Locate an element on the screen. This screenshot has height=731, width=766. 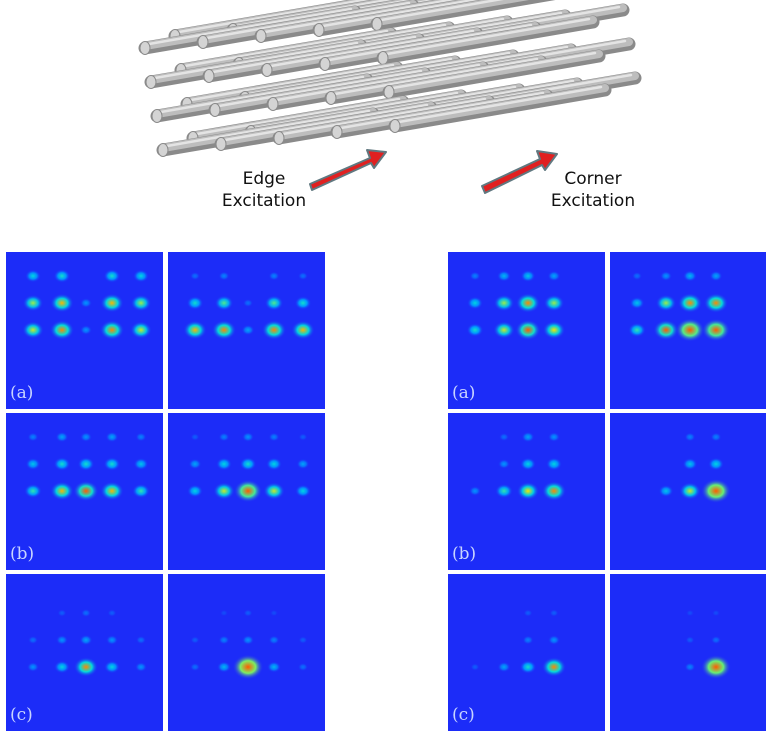
edge-excitation-arrow is located at coordinates (348, 170).